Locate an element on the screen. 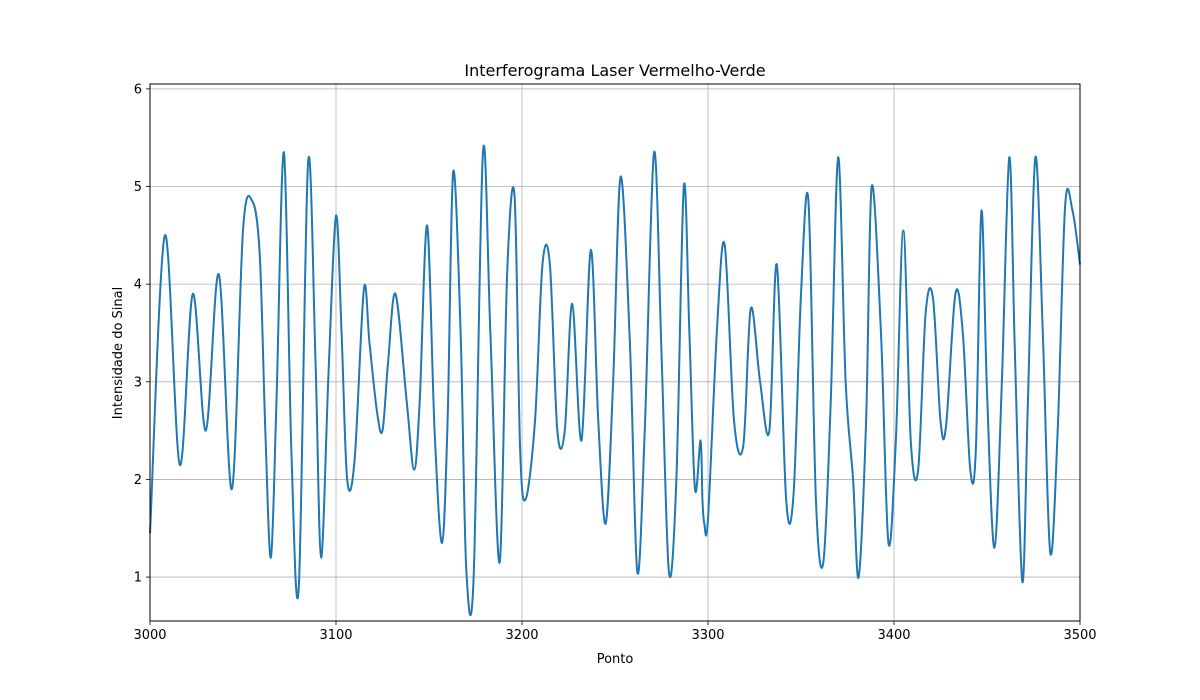 The image size is (1200, 700). y-tick-label: 4 is located at coordinates (138, 285).